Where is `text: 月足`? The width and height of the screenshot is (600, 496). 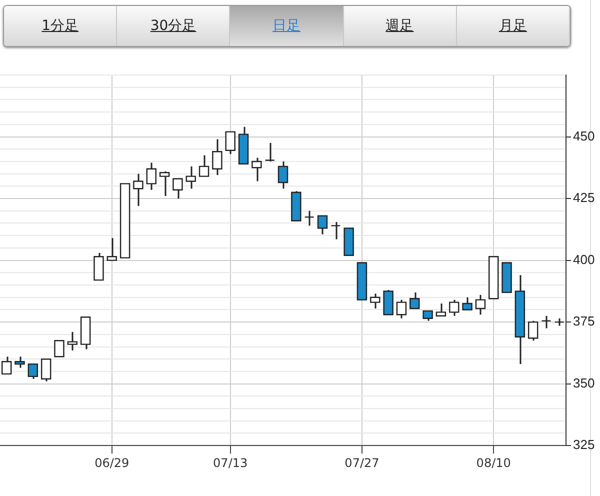 text: 月足 is located at coordinates (513, 26).